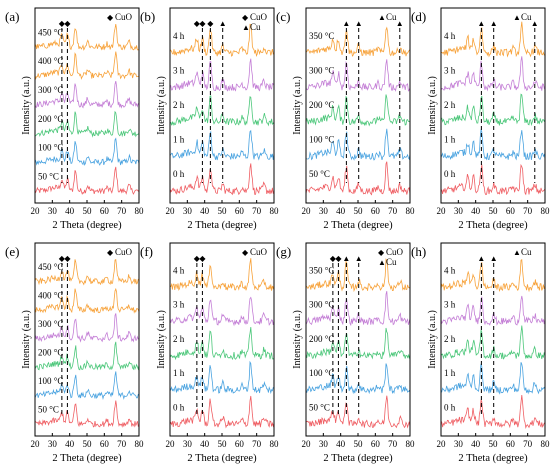 This screenshot has height=473, width=550. I want to click on trace-label: 450 °C, so click(50, 32).